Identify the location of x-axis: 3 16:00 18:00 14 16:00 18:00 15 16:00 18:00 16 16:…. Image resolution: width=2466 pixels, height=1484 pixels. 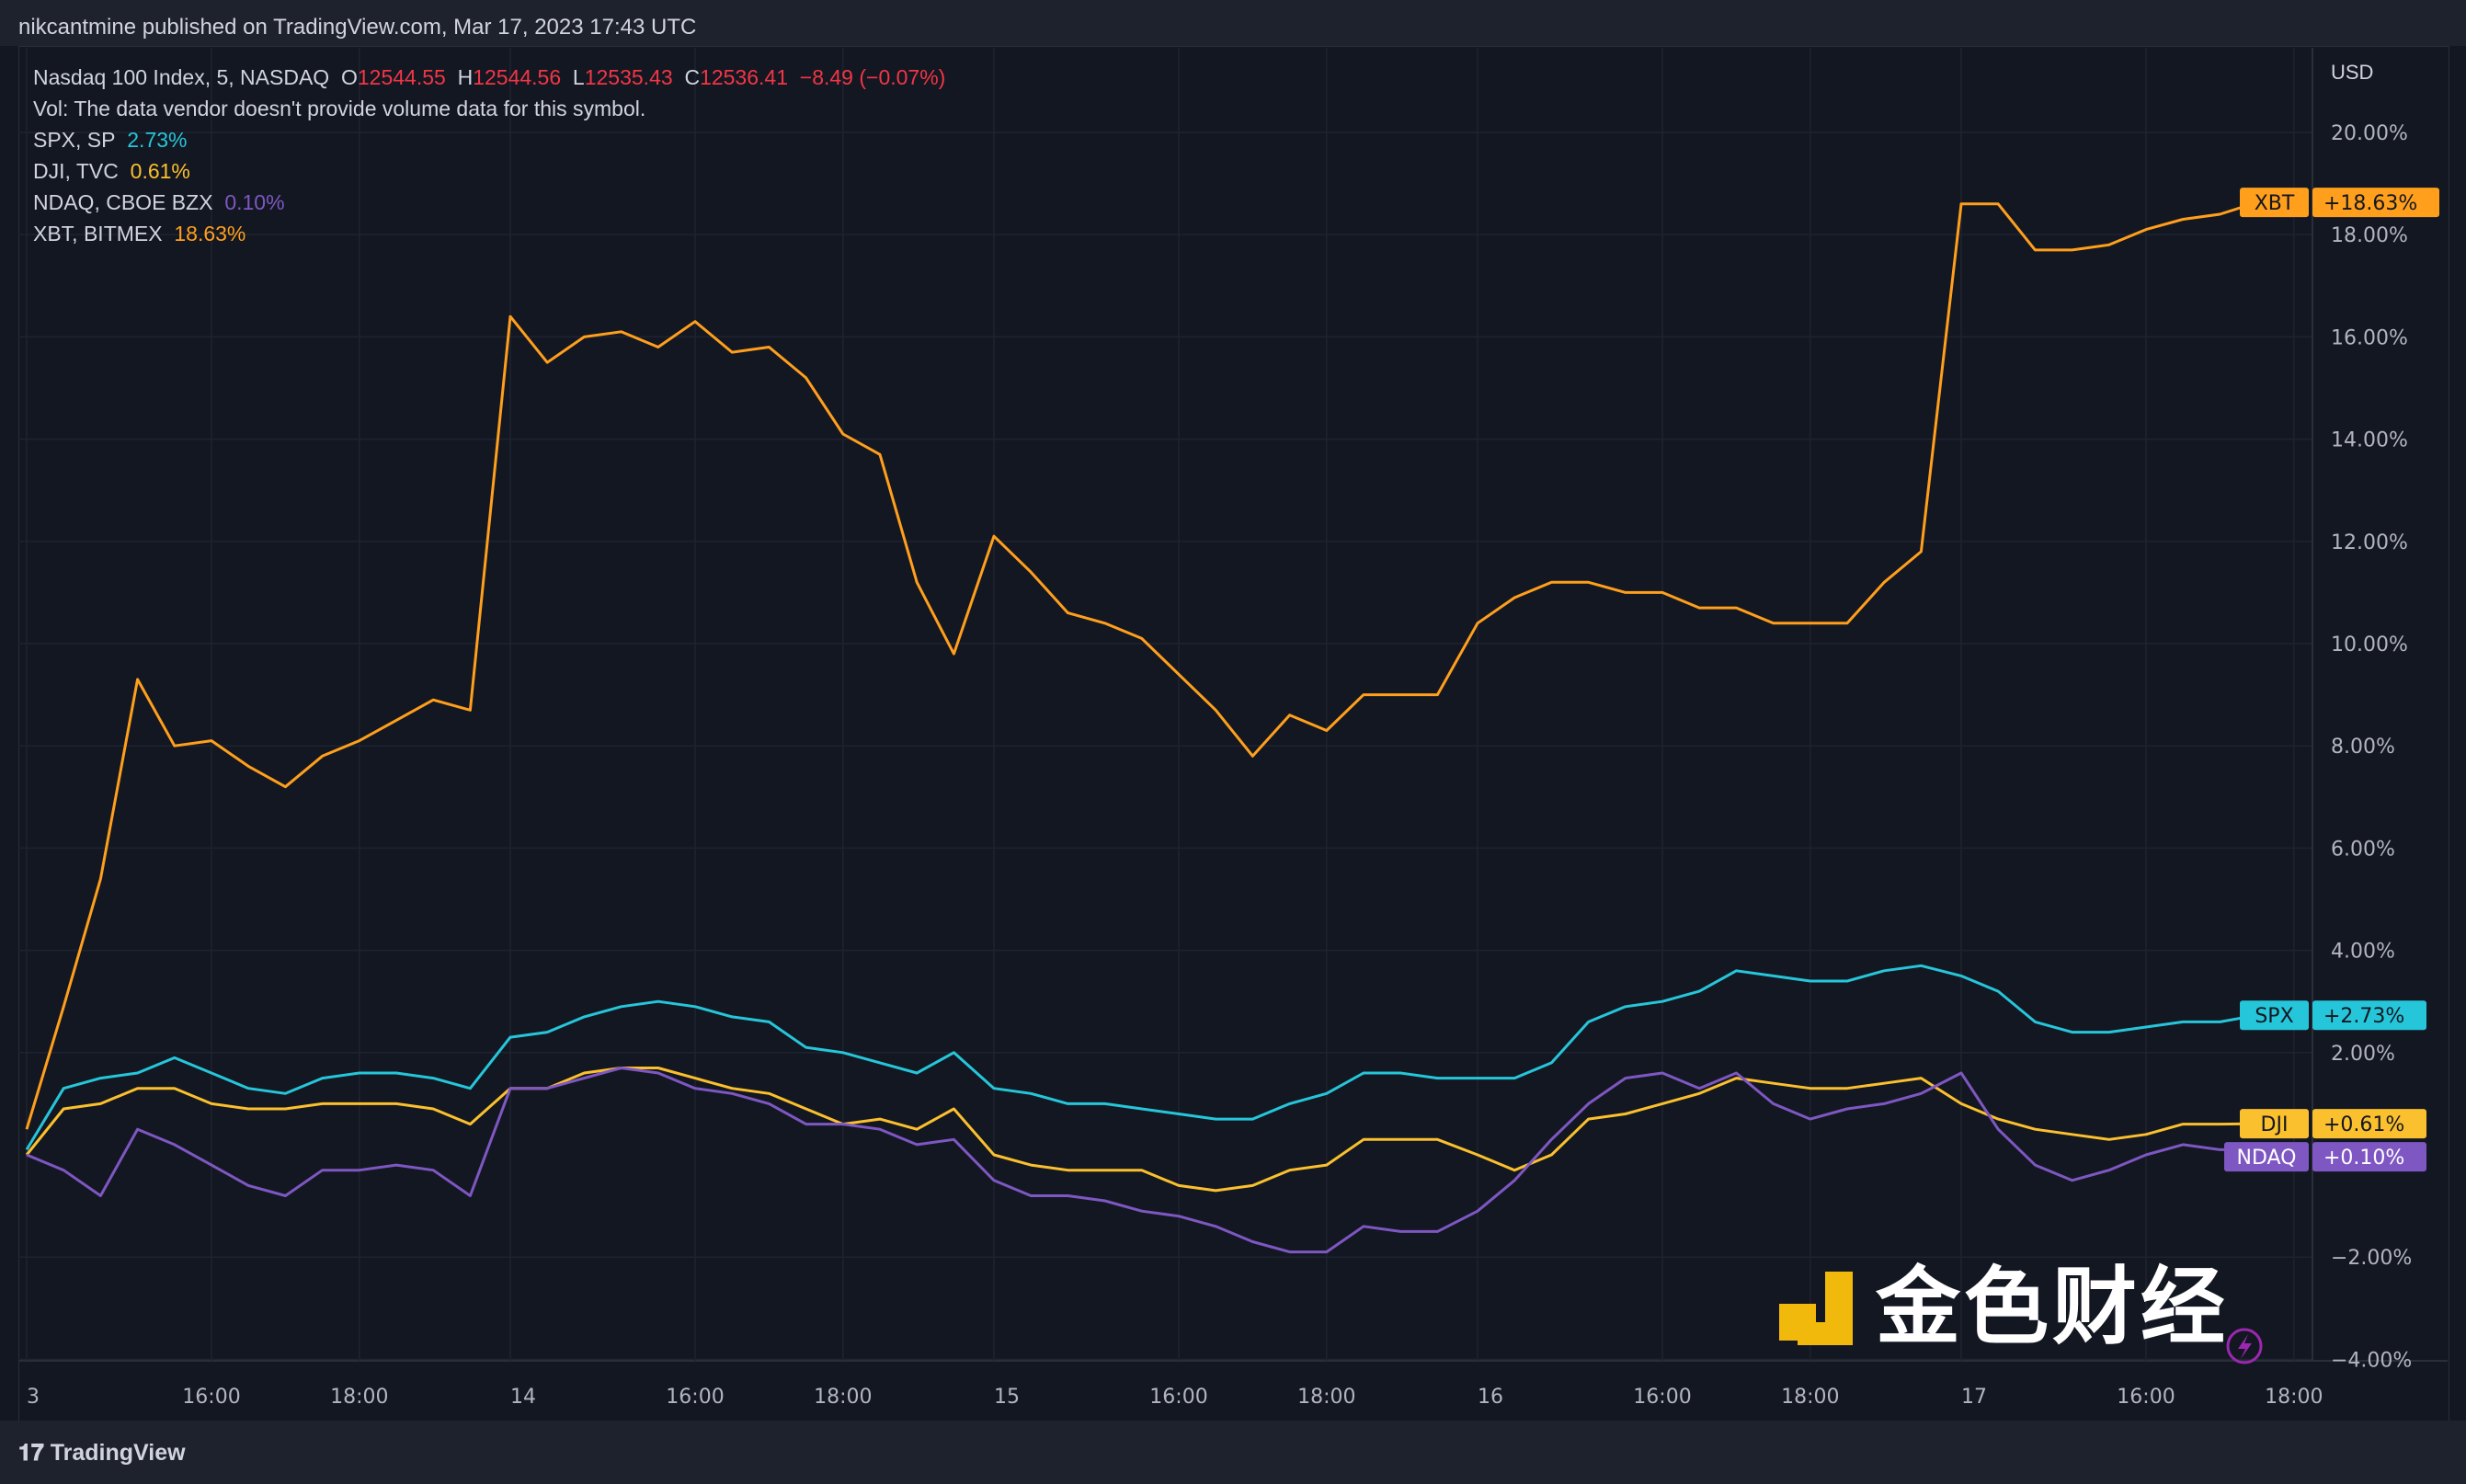
(1175, 1397).